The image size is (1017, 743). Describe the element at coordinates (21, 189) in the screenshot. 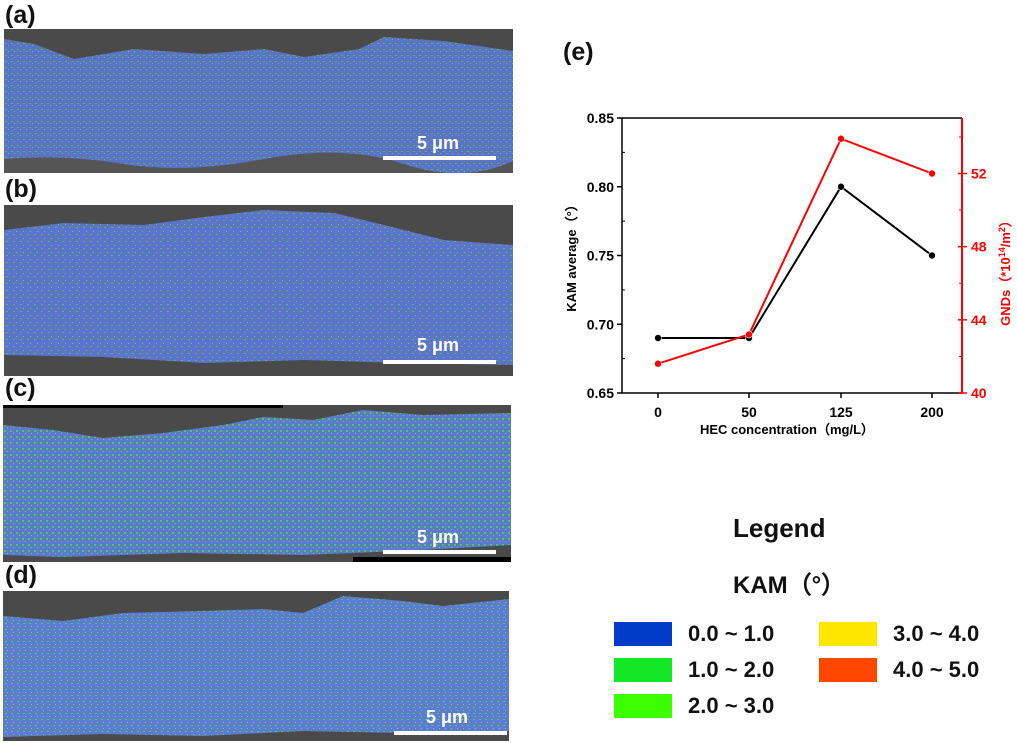

I see `panel-b-label: (b)` at that location.